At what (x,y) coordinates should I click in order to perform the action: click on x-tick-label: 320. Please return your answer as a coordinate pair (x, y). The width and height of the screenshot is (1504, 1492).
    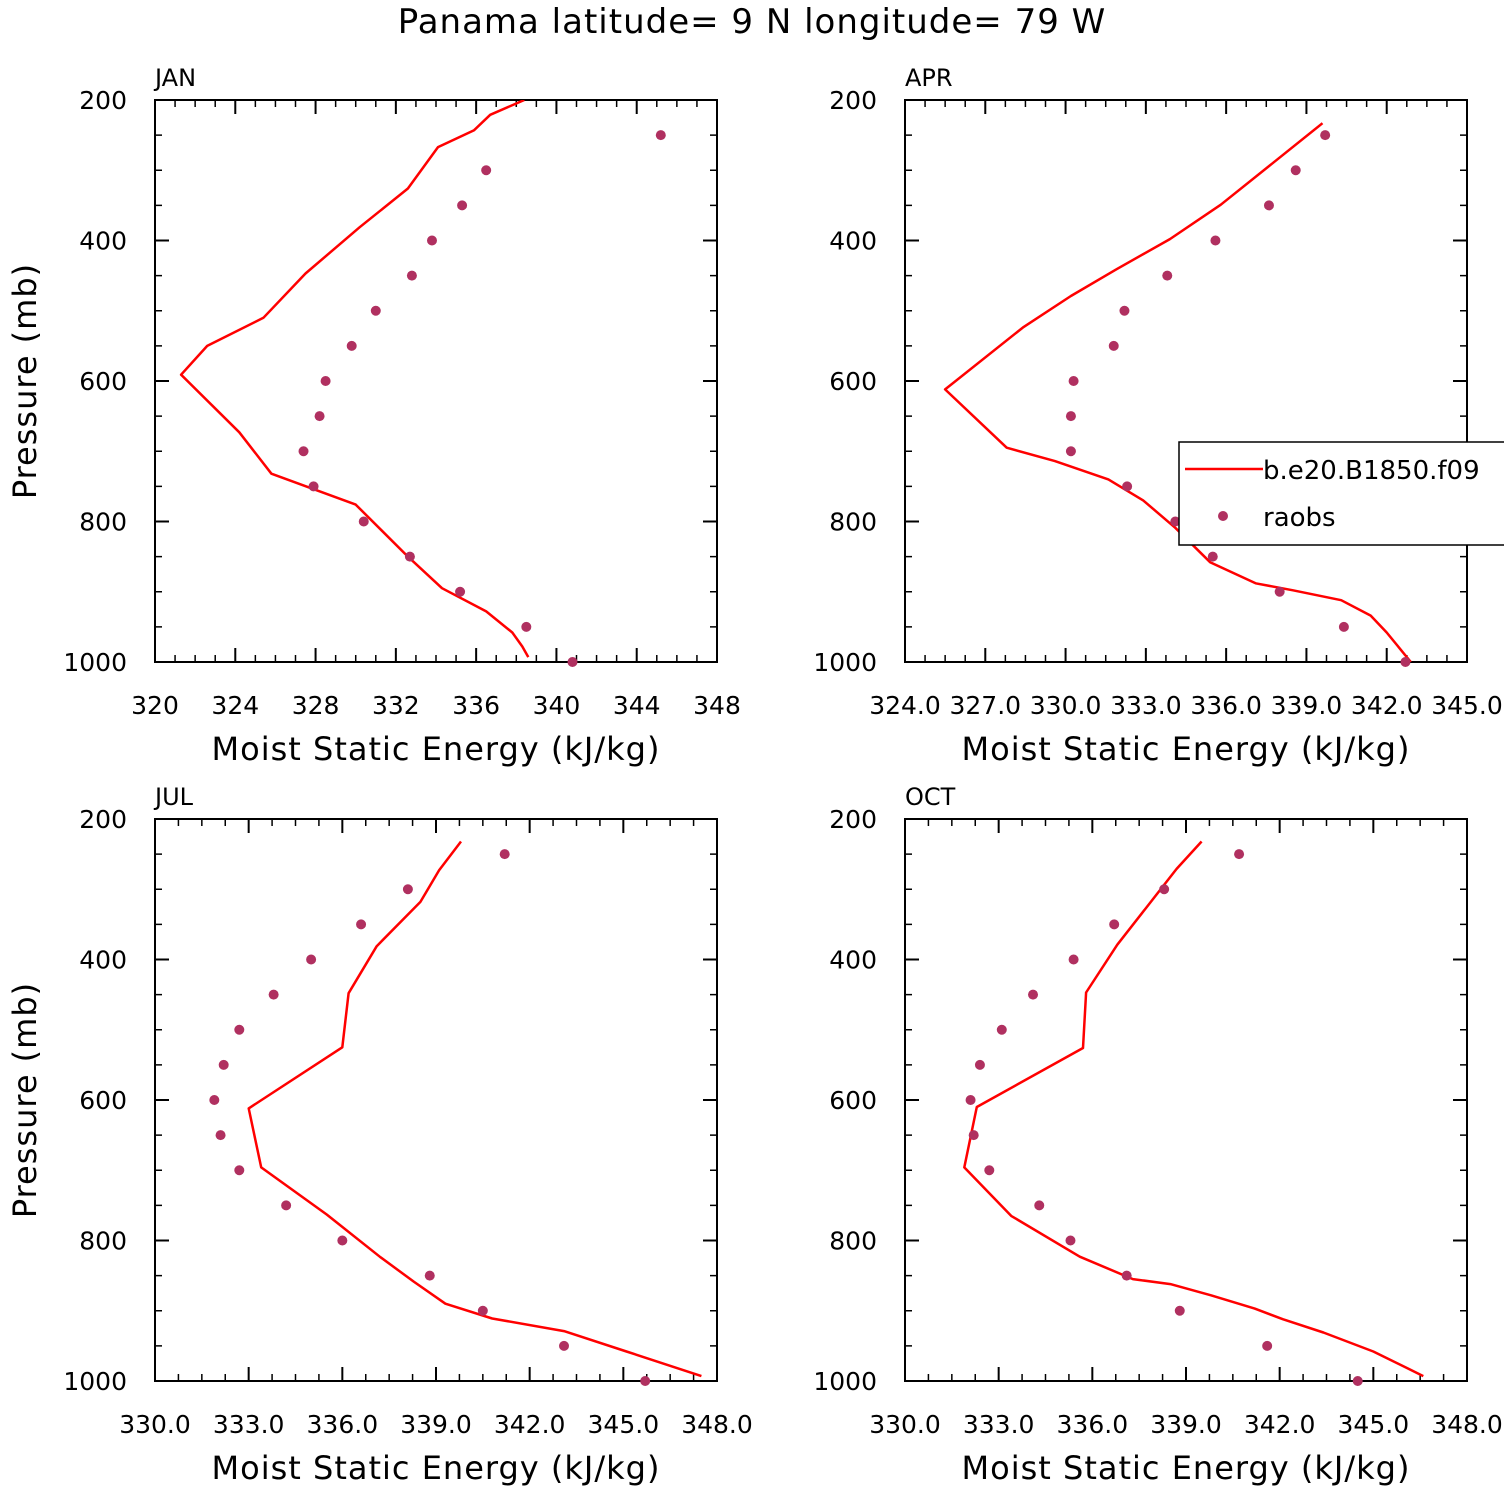
    Looking at the image, I should click on (155, 705).